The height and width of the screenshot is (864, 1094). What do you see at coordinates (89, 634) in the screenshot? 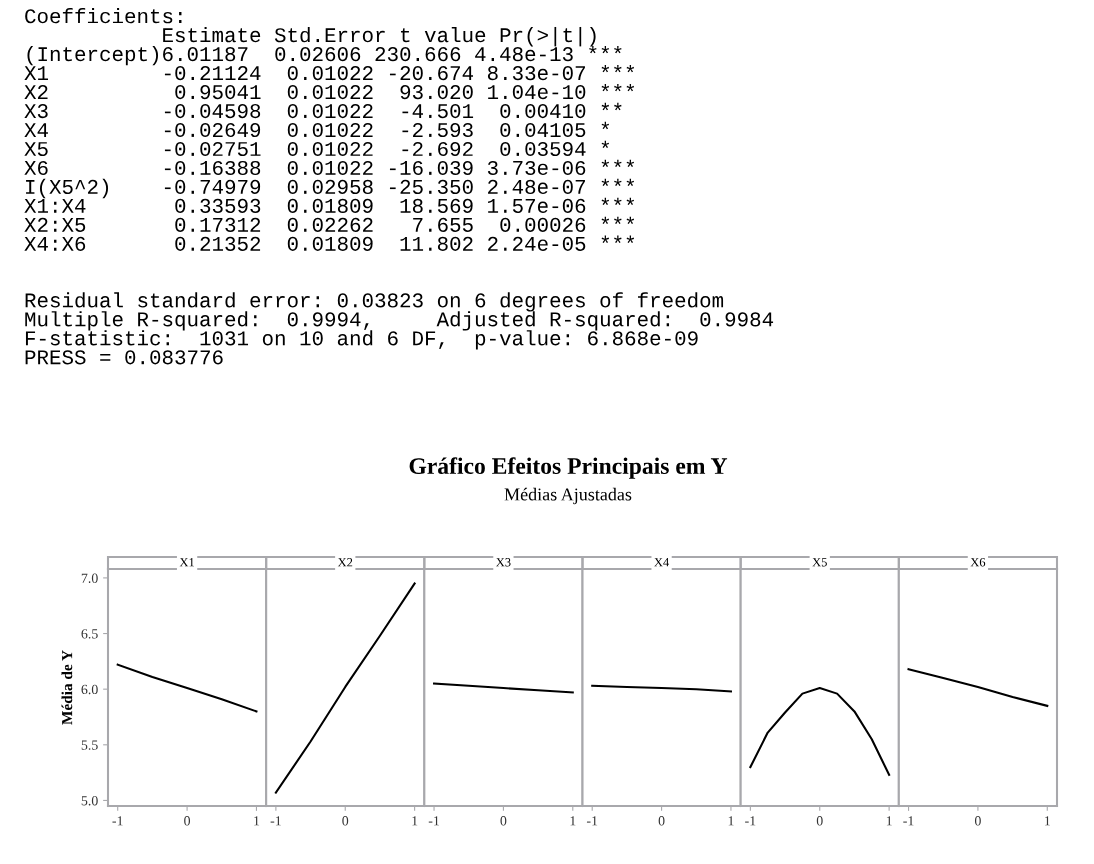
I see `y-tick-label: 6.5` at bounding box center [89, 634].